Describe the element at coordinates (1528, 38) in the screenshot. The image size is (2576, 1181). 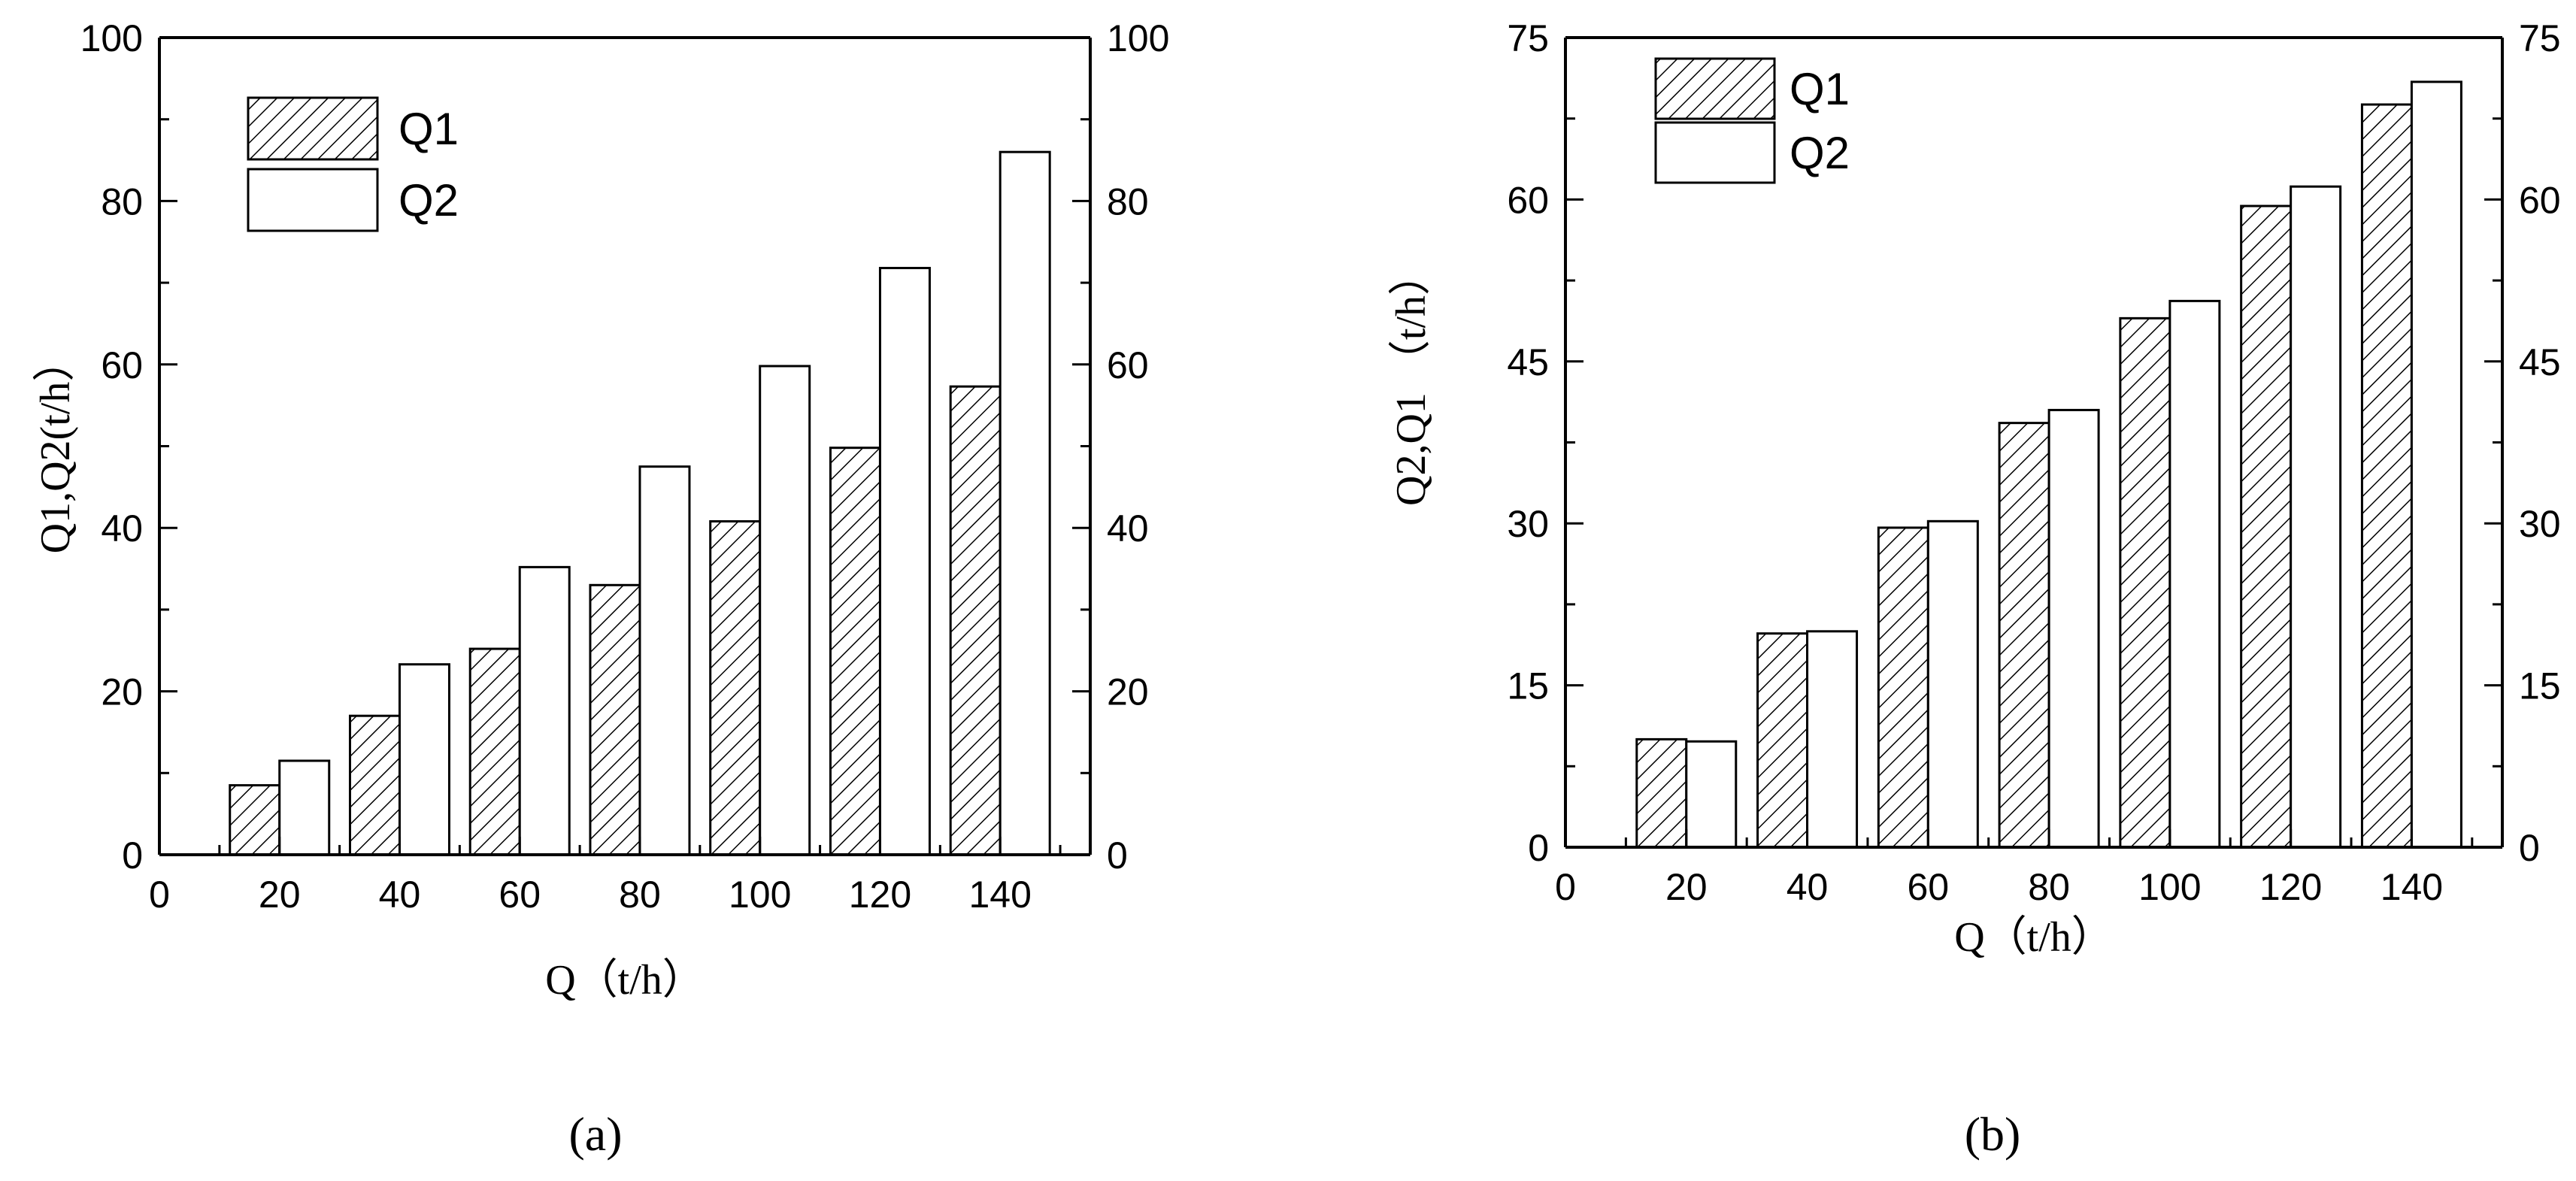
I see `y-tick-label-left: 75` at that location.